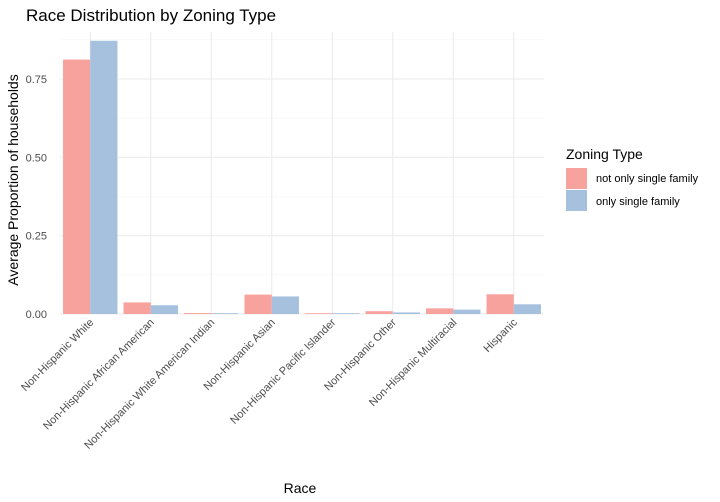  Describe the element at coordinates (501, 335) in the screenshot. I see `x-tick-label: Hispanic` at that location.